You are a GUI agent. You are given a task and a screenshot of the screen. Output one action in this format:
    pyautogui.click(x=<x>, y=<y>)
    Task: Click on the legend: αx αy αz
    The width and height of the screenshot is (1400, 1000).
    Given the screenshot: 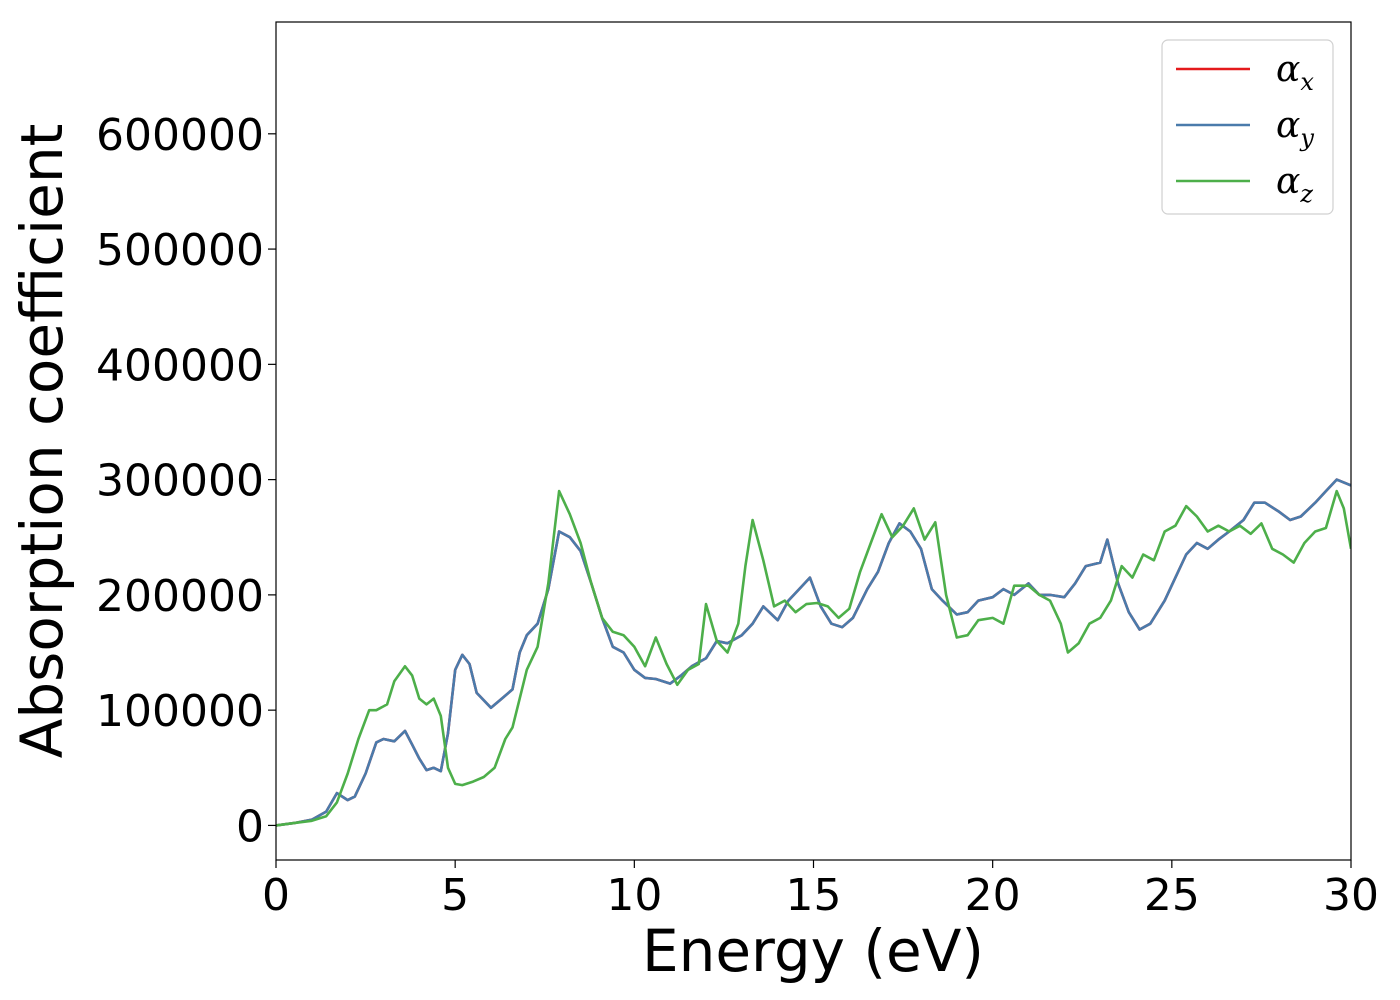 What is the action you would take?
    pyautogui.click(x=1247, y=127)
    